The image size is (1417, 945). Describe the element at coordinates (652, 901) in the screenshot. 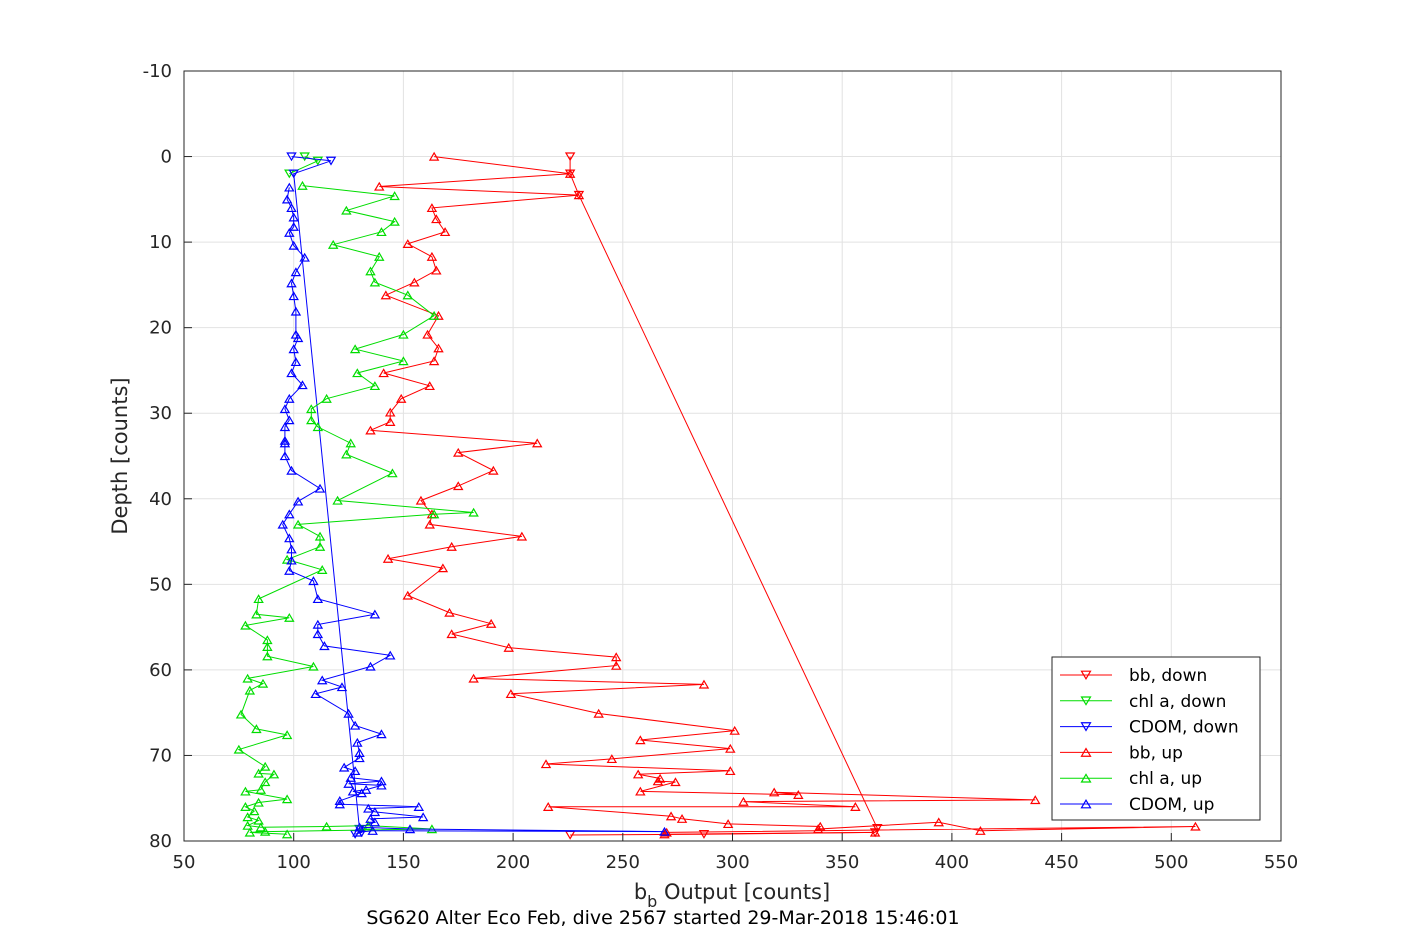

I see `x-axis-label-subscript: b` at that location.